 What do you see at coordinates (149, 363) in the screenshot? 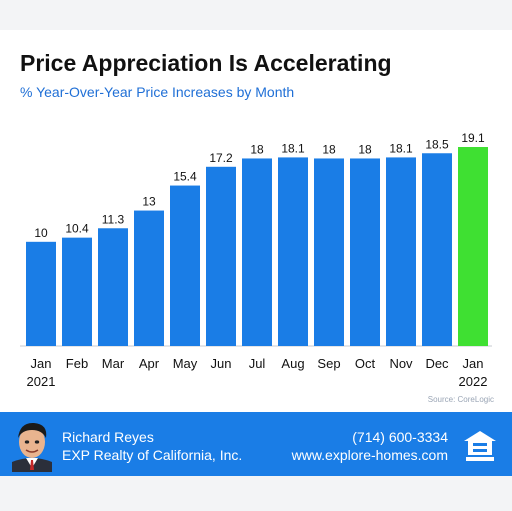
I see `x-tick-label: Apr` at bounding box center [149, 363].